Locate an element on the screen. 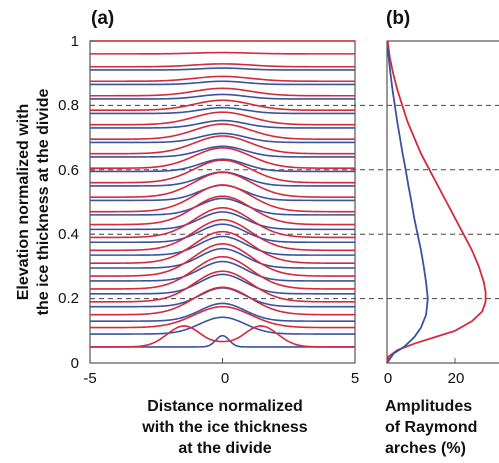 This screenshot has height=463, width=499. x-axis-label-line-2: of Raymond is located at coordinates (431, 427).